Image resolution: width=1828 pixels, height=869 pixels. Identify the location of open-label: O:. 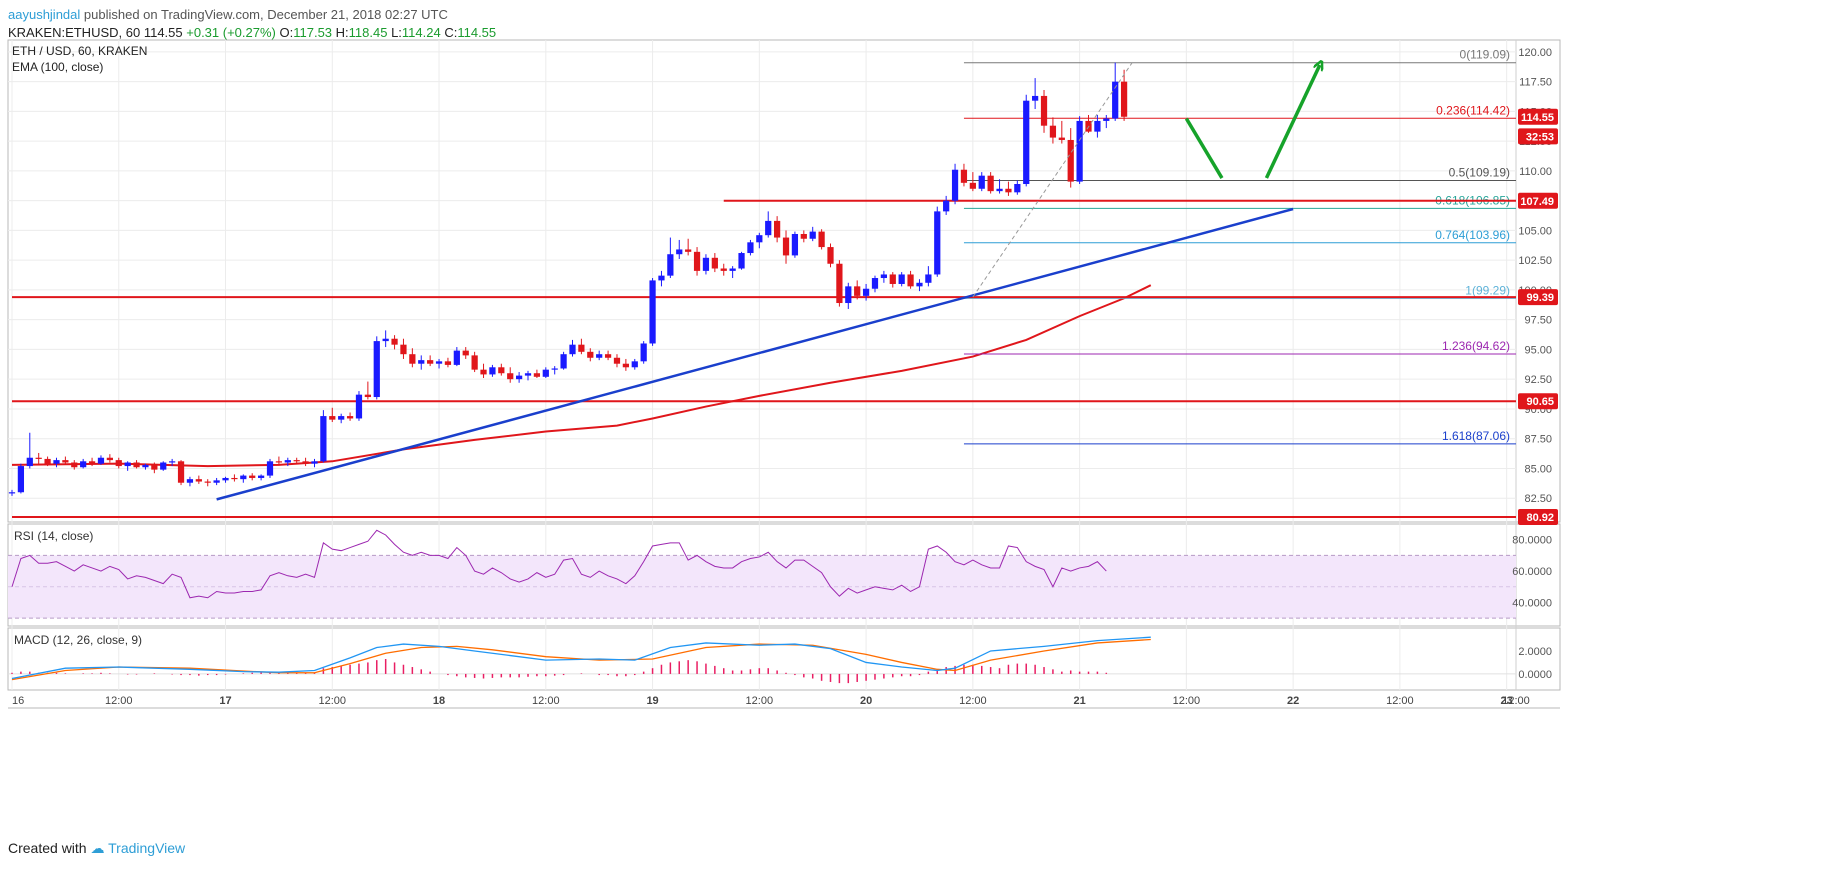
(286, 32).